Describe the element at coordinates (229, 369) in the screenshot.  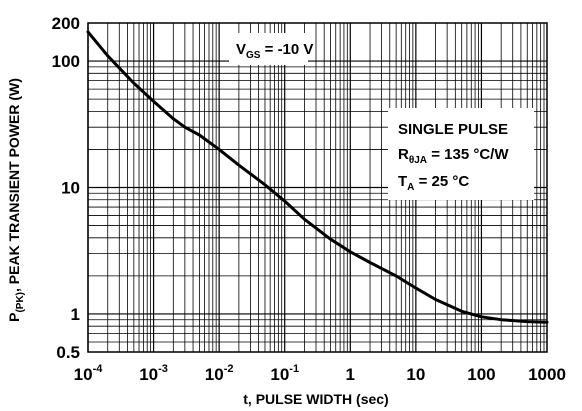
I see `x-tick-exponent: -2` at that location.